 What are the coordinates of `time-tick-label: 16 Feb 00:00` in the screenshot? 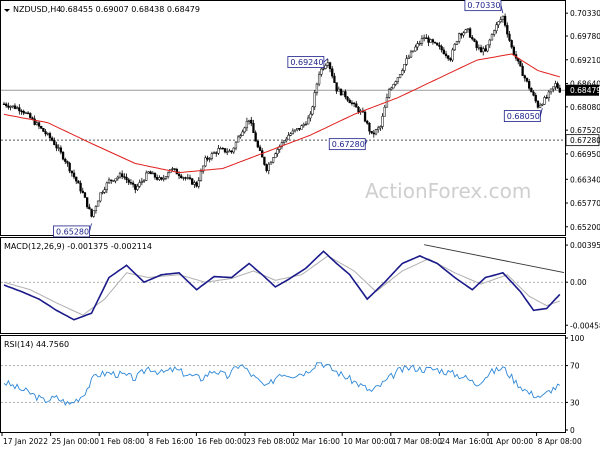 It's located at (221, 441).